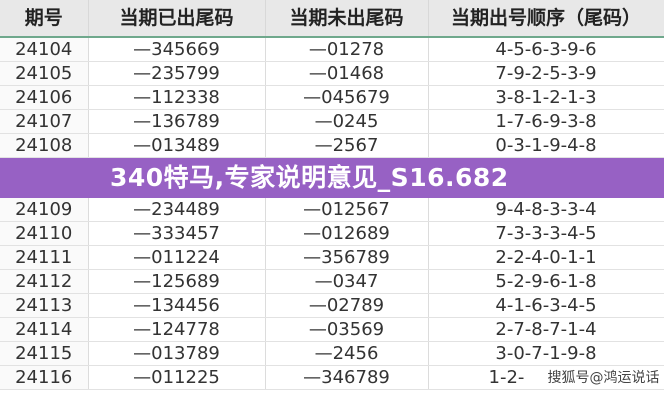  Describe the element at coordinates (177, 19) in the screenshot. I see `header-drawn-tails: 当期已出尾码` at that location.